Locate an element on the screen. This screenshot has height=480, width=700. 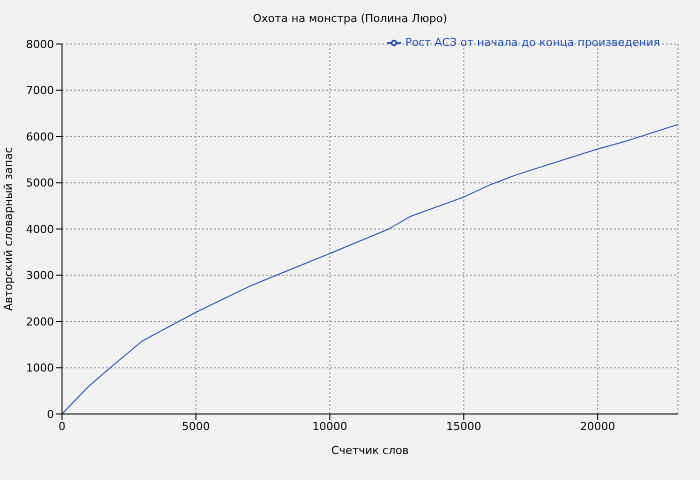
x-tick-label: 15000 is located at coordinates (464, 426).